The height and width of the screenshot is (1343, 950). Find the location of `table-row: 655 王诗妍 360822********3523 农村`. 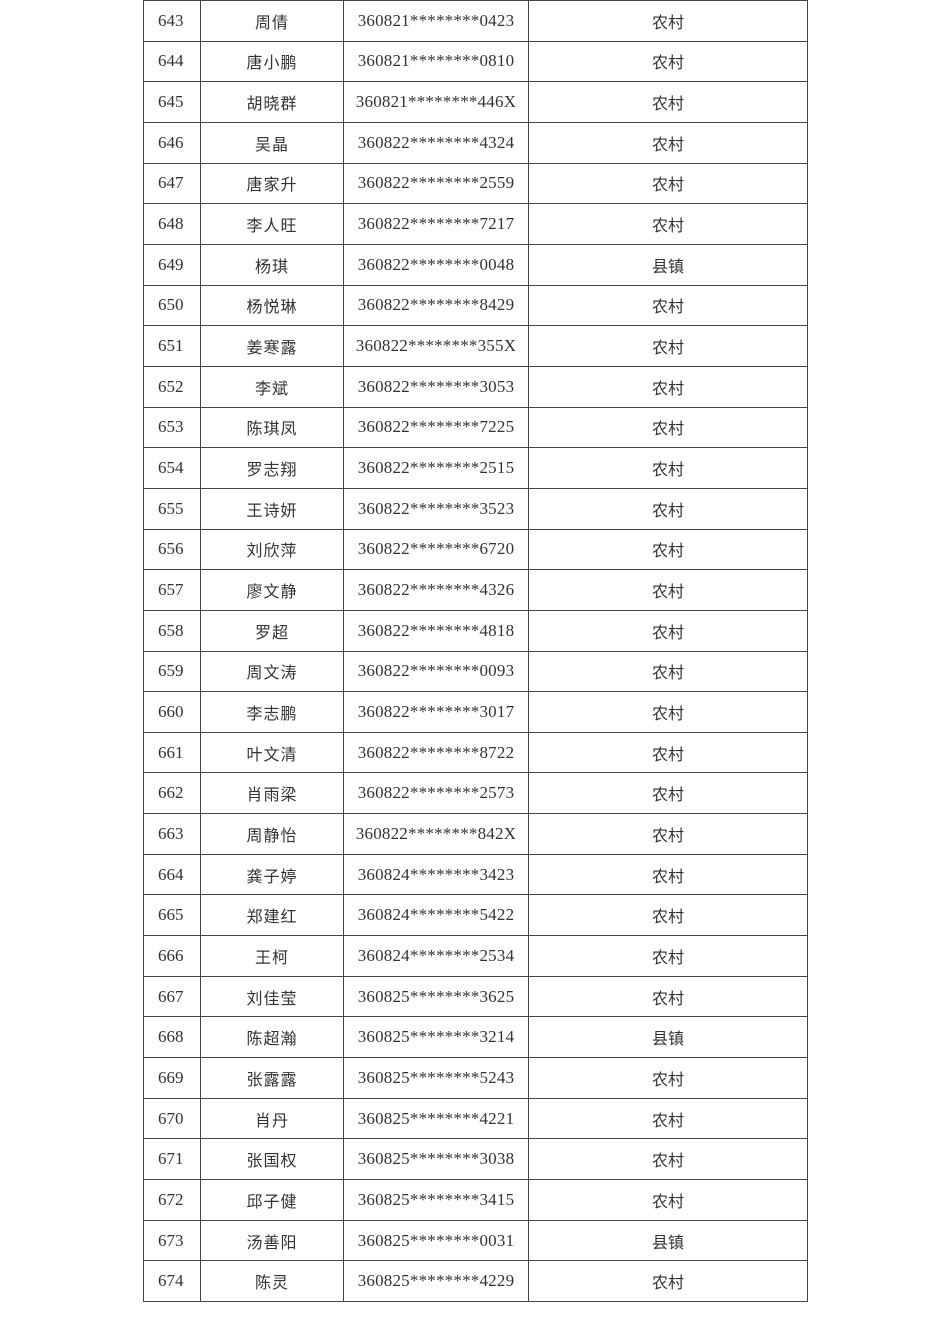

table-row: 655 王诗妍 360822********3523 农村 is located at coordinates (475, 508).